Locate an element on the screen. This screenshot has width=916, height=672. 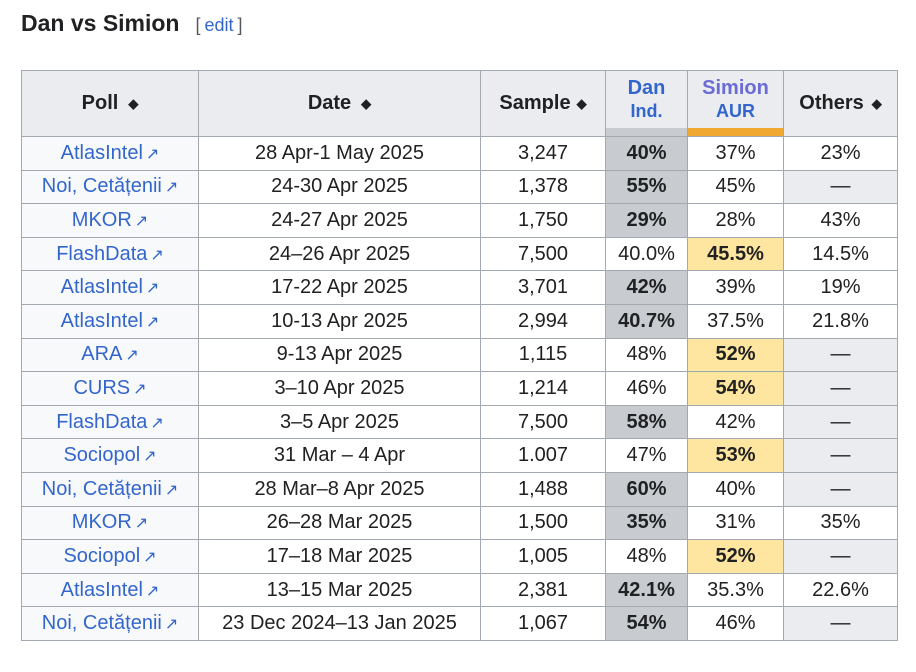
cell-sample: 1,488 is located at coordinates (543, 489).